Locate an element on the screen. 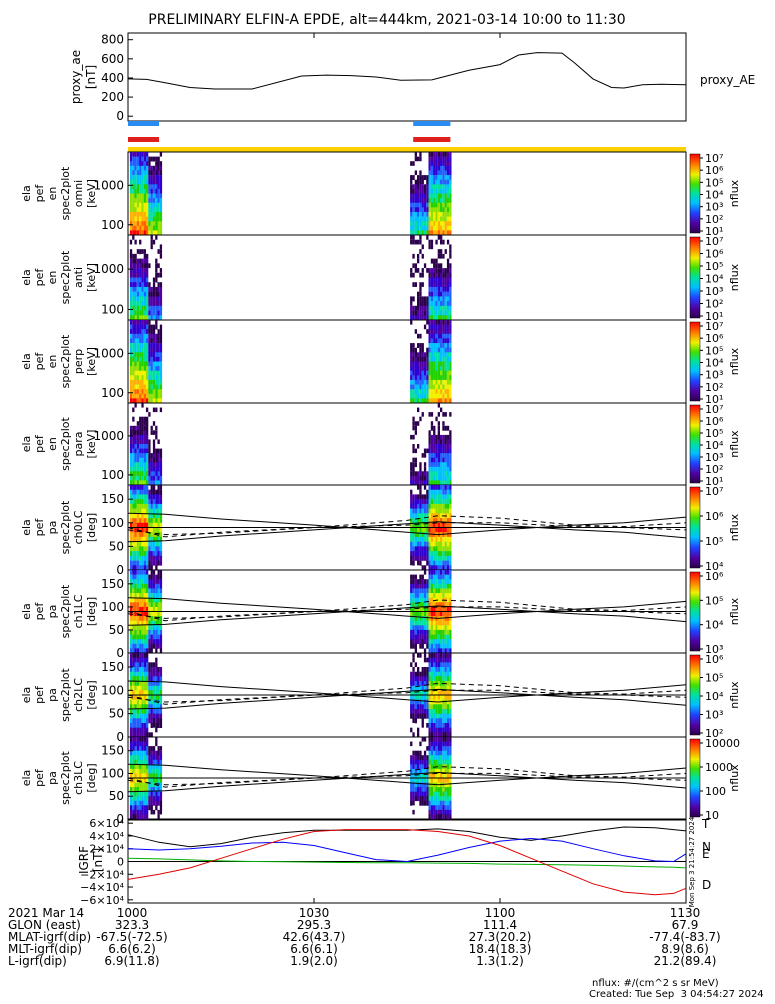 The height and width of the screenshot is (1004, 775). spectrogram-ylabel: ch0LC is located at coordinates (78, 527).